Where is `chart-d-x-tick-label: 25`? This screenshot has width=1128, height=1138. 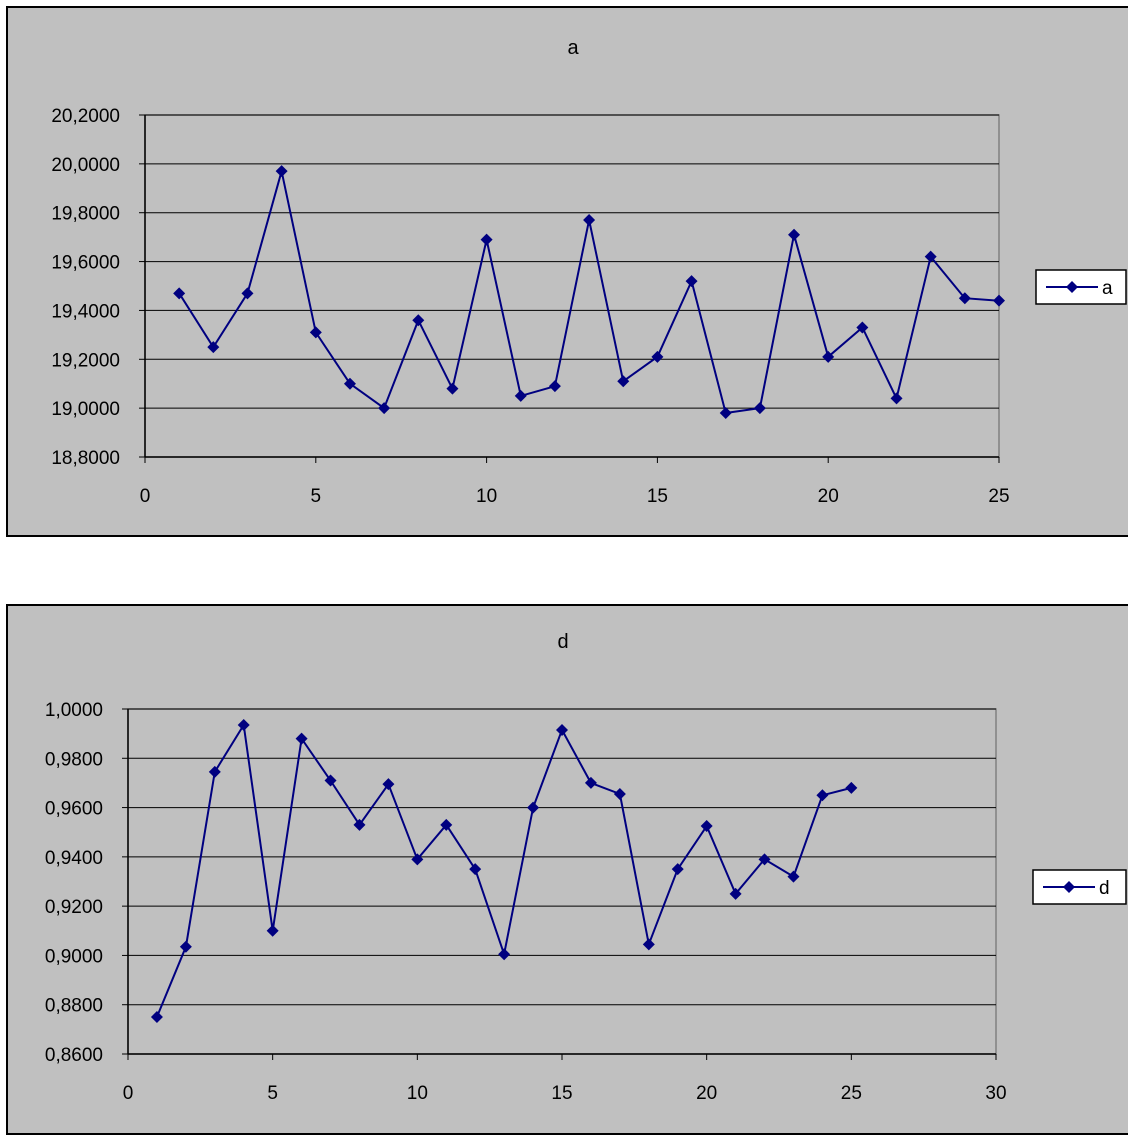 chart-d-x-tick-label: 25 is located at coordinates (851, 1093).